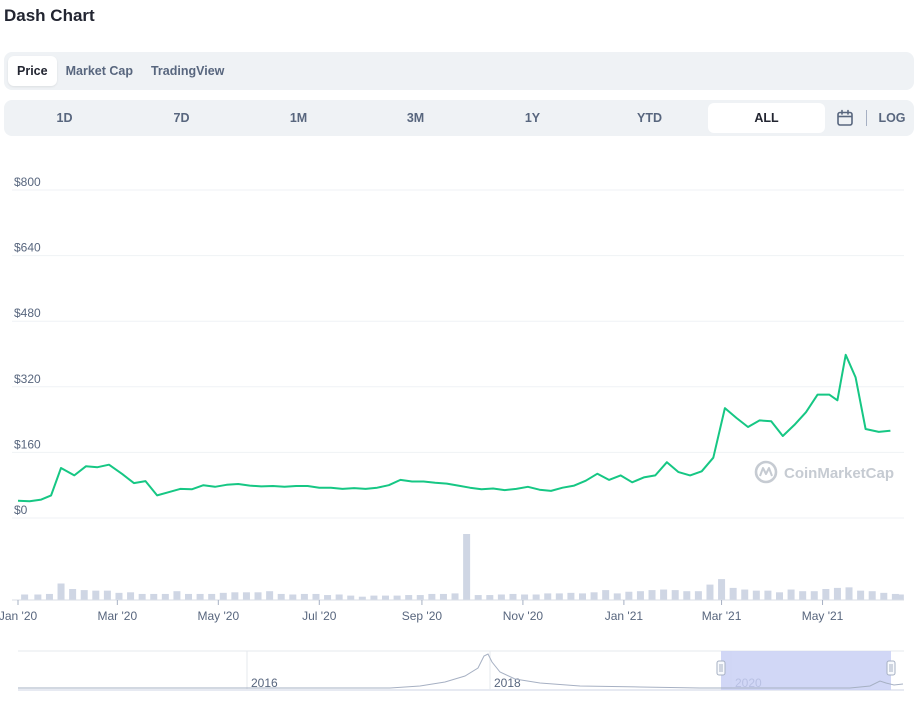 The height and width of the screenshot is (701, 923). I want to click on y-tick-label: $640, so click(27, 248).